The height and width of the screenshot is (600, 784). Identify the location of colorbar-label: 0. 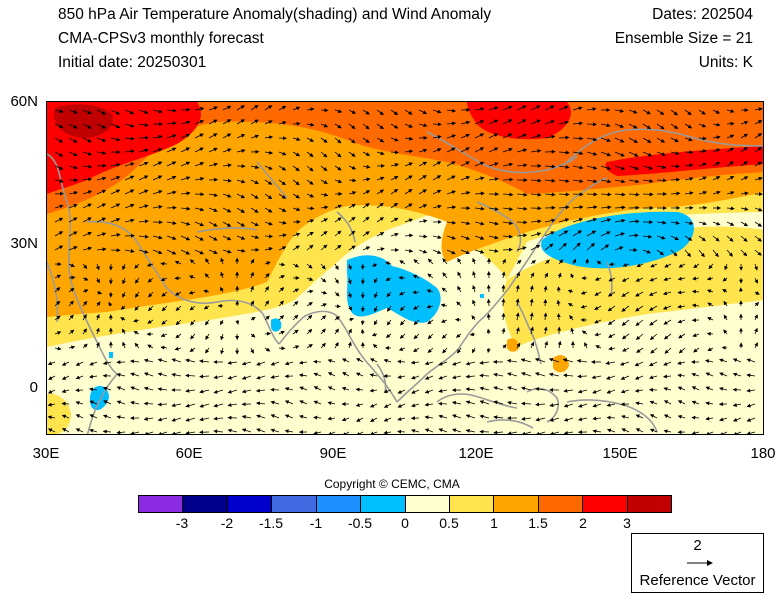
(405, 523).